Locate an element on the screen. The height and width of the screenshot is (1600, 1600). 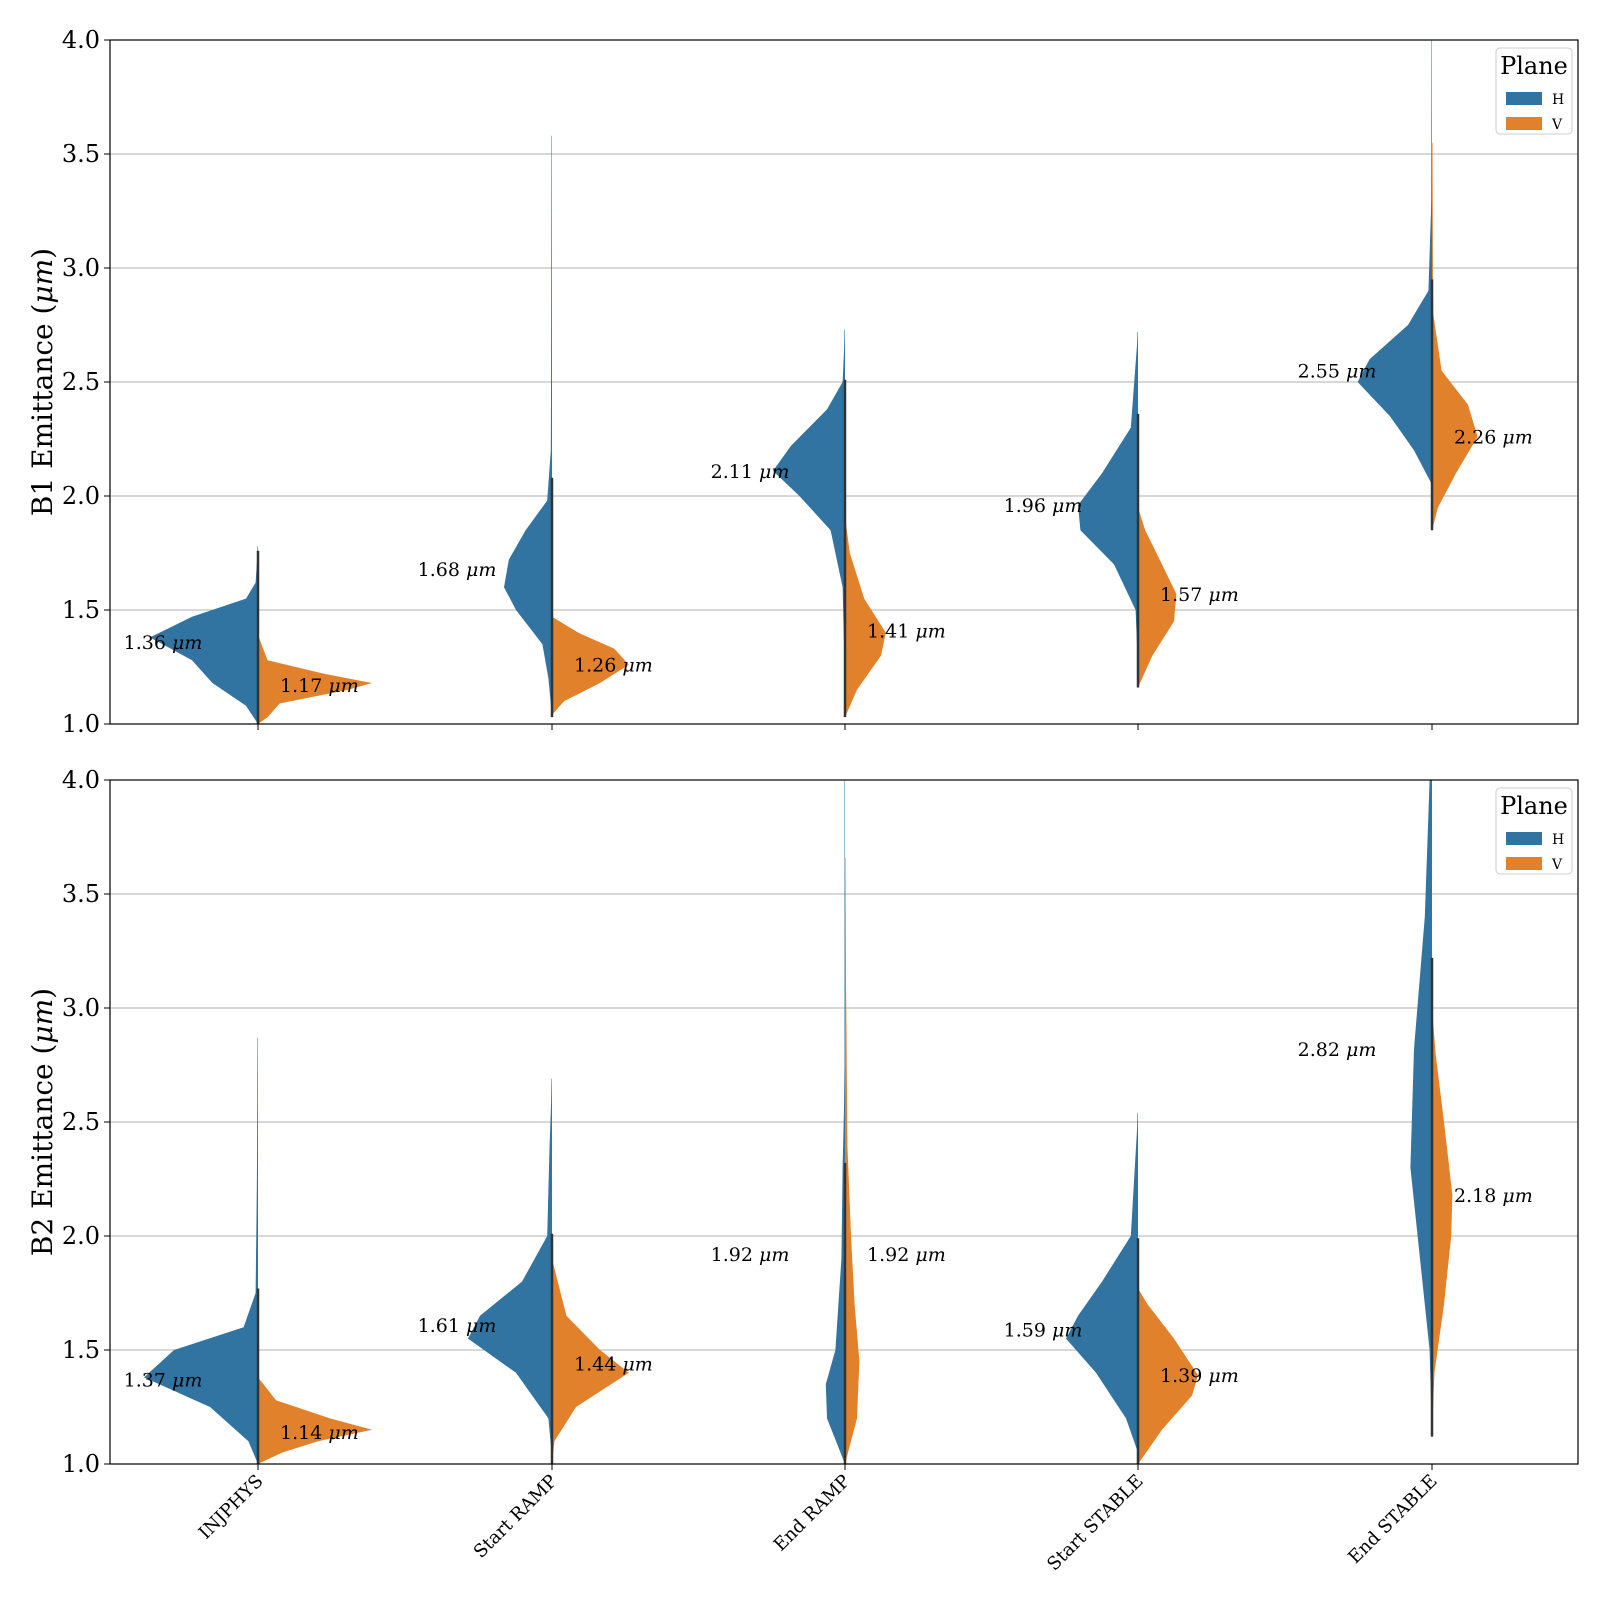
y-axis-label: B2 Emittance (μm) is located at coordinates (42, 1122).